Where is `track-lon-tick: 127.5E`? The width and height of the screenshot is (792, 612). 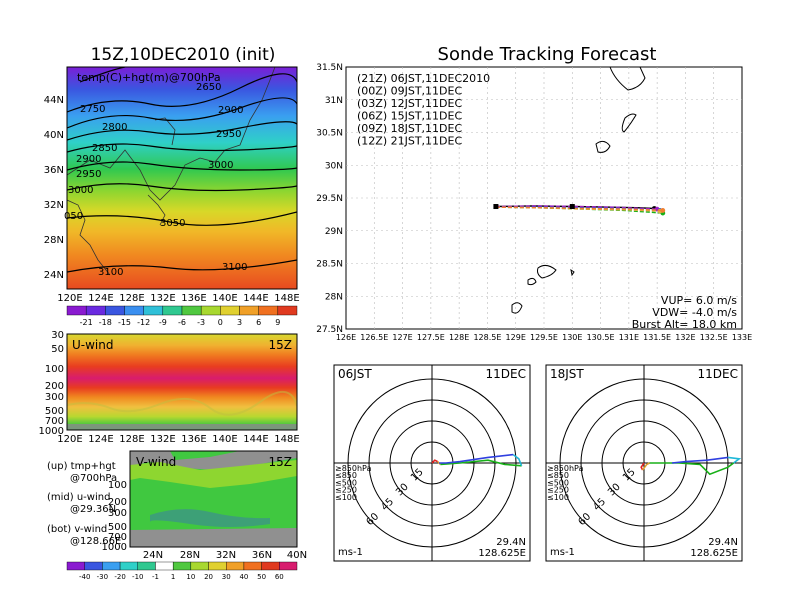 track-lon-tick: 127.5E is located at coordinates (431, 337).